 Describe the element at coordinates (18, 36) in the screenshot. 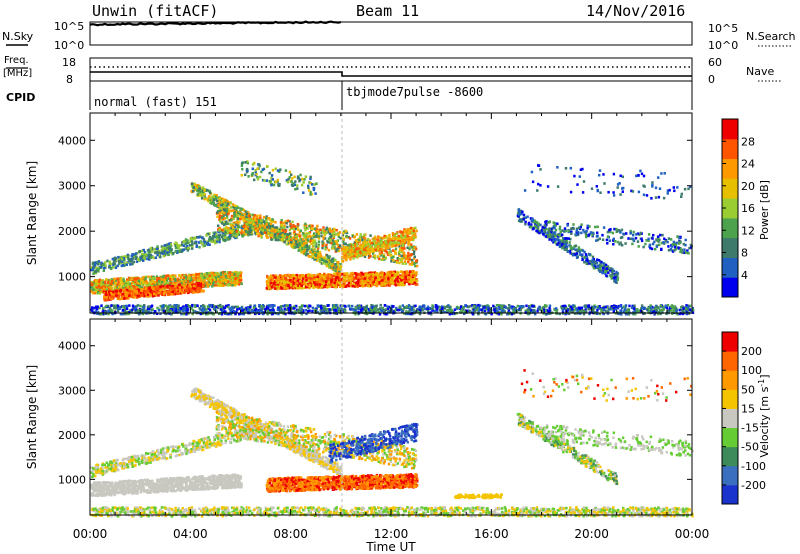

I see `nsky-label: N.Sky` at that location.